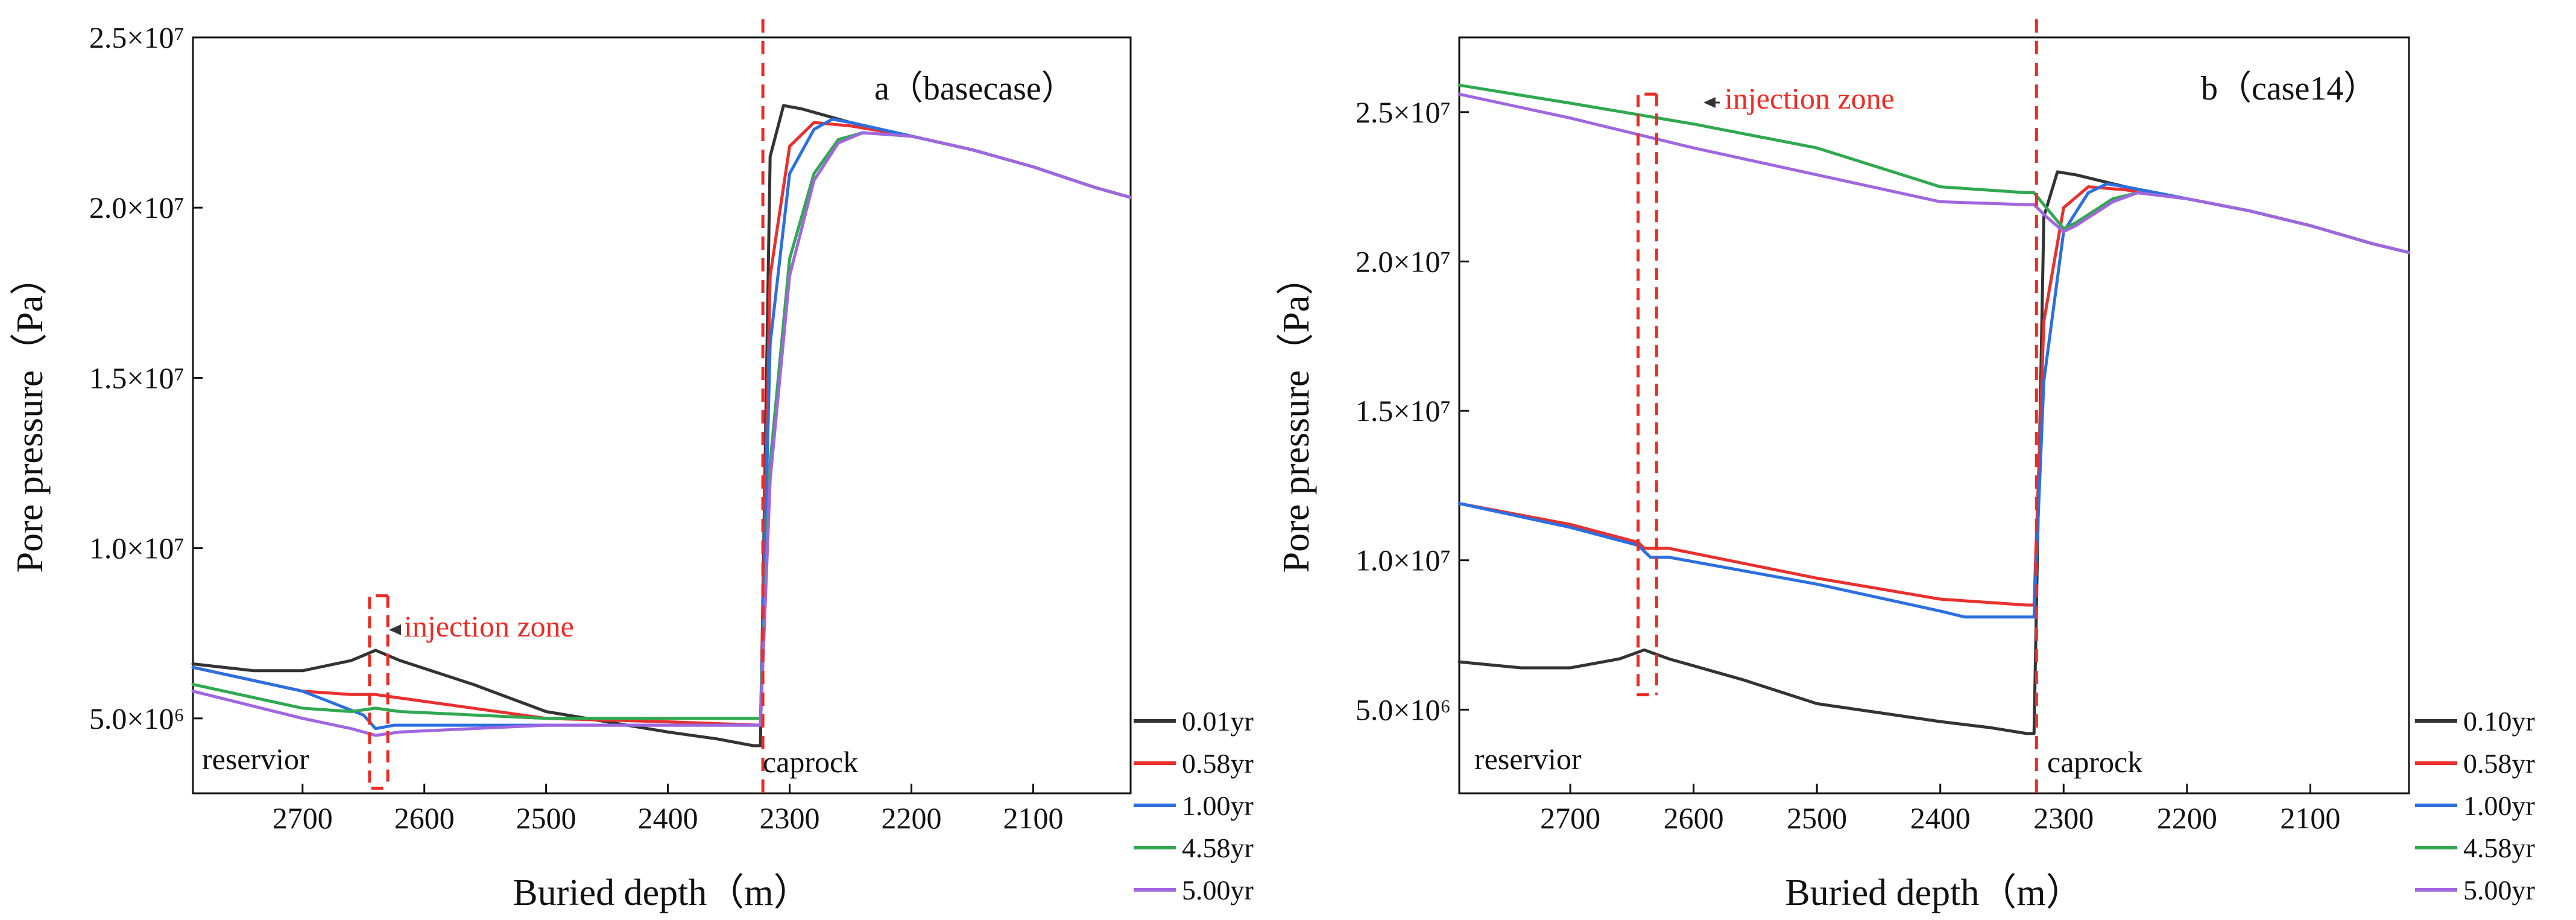  What do you see at coordinates (1934, 174) in the screenshot?
I see `series-line-5.00yr` at bounding box center [1934, 174].